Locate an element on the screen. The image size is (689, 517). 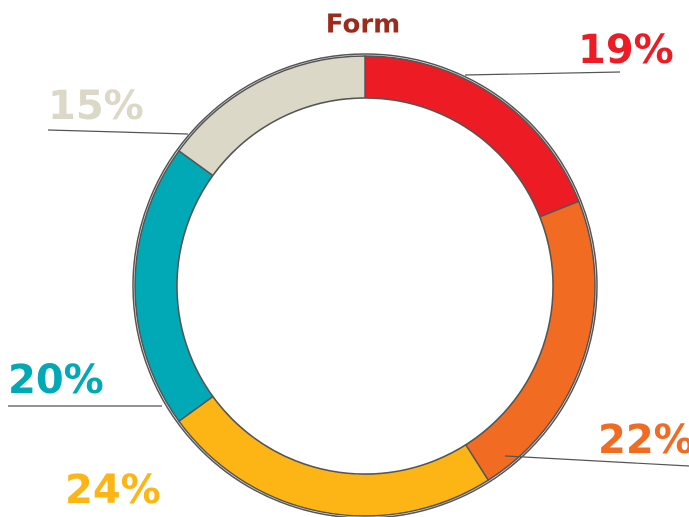
data-label: 24% is located at coordinates (113, 490).